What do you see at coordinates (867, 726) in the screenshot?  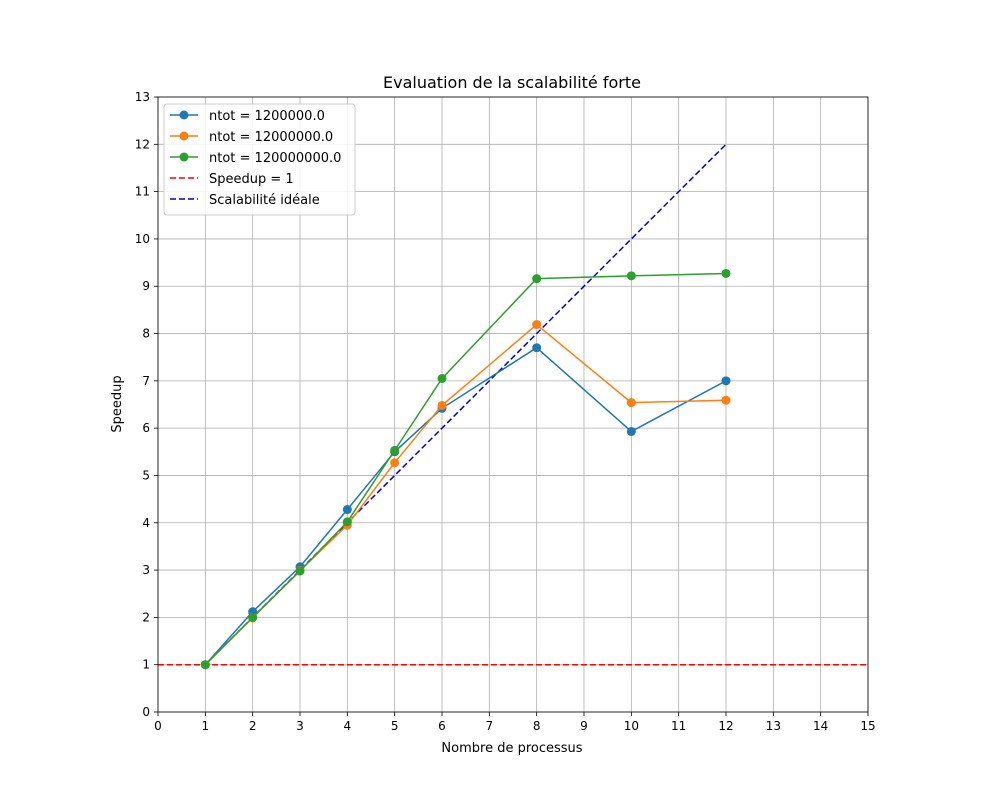 I see `x-tick-label: 15` at bounding box center [867, 726].